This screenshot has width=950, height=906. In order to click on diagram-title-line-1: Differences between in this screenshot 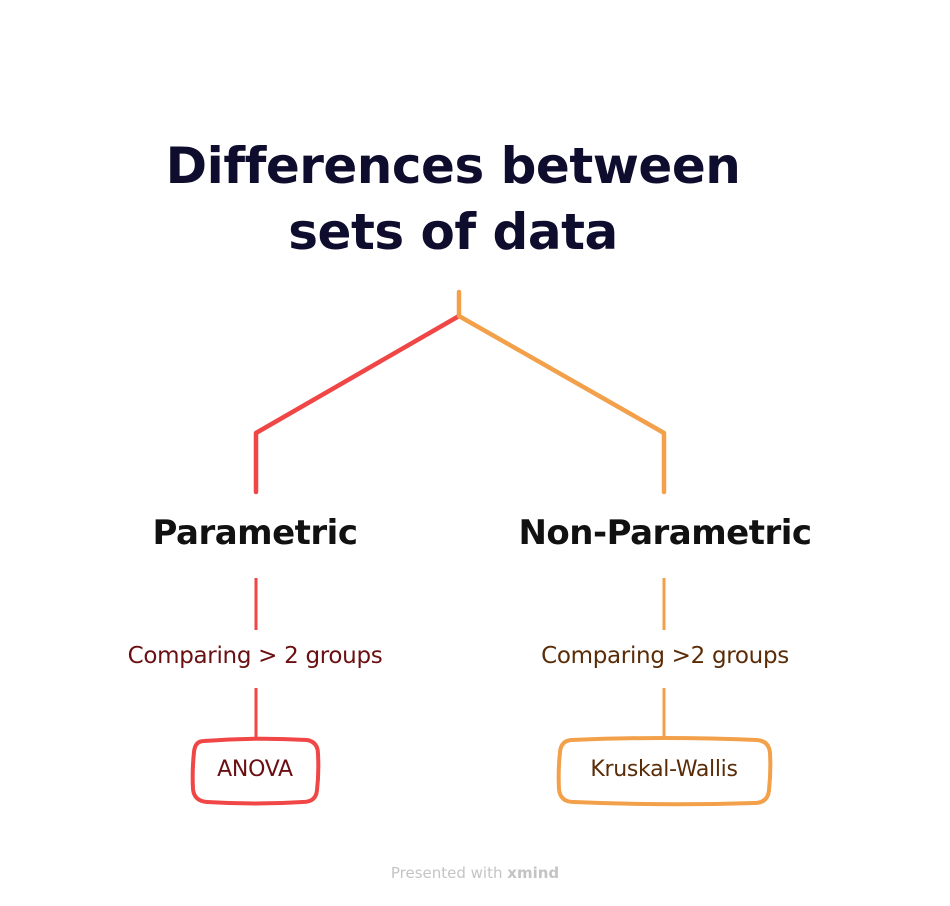, I will do `click(453, 166)`.